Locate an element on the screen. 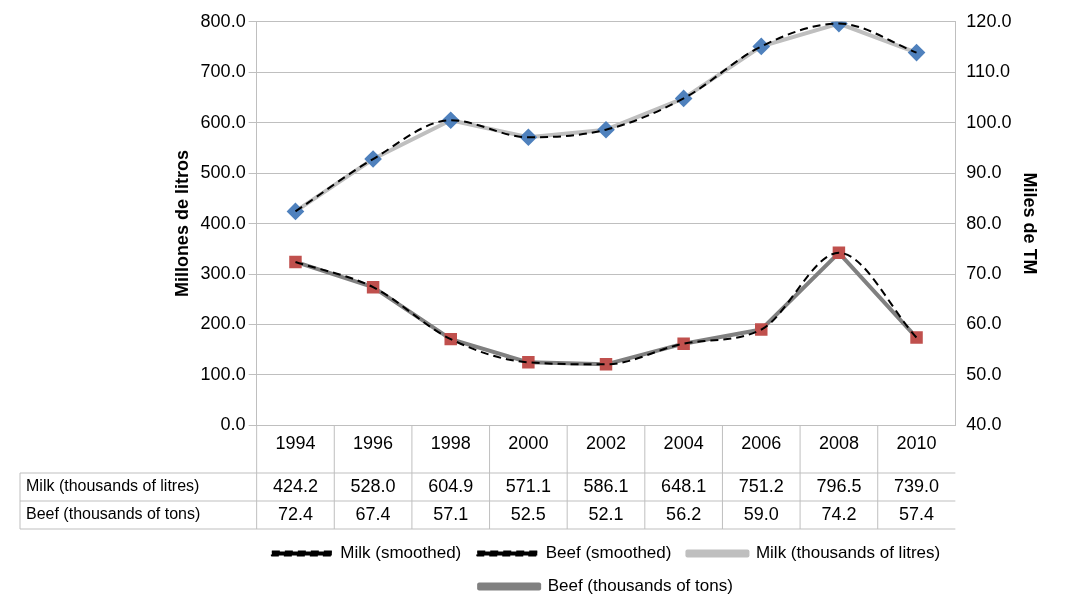 This screenshot has height=613, width=1072. x-tick-label: 1996 is located at coordinates (373, 443).